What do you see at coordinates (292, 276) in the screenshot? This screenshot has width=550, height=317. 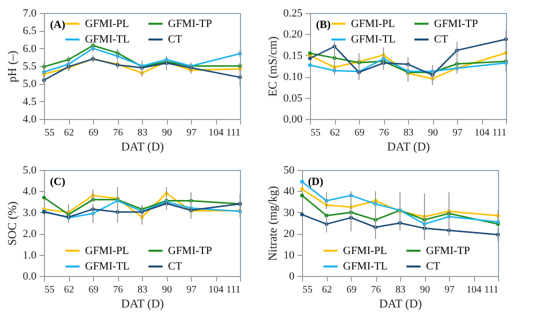 I see `y-tick-label: 0` at bounding box center [292, 276].